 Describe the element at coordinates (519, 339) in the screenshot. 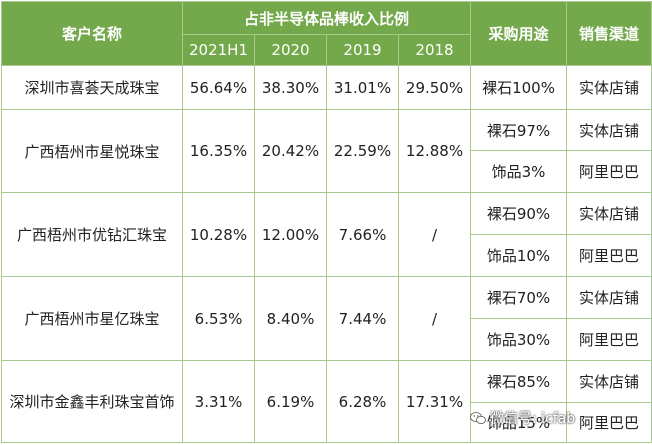

I see `purpose-cell: 饰品30%` at that location.